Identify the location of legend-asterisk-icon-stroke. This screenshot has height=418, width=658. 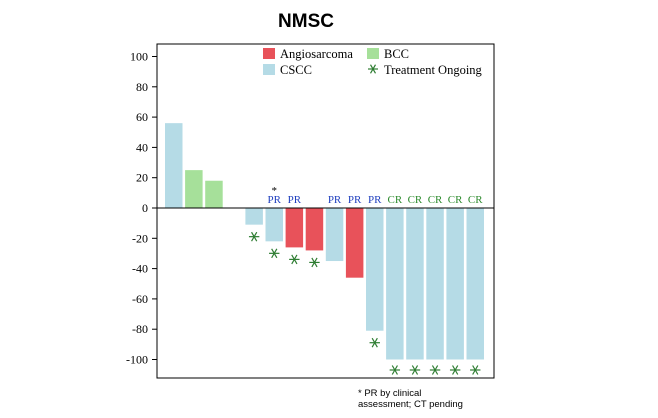
(373, 69).